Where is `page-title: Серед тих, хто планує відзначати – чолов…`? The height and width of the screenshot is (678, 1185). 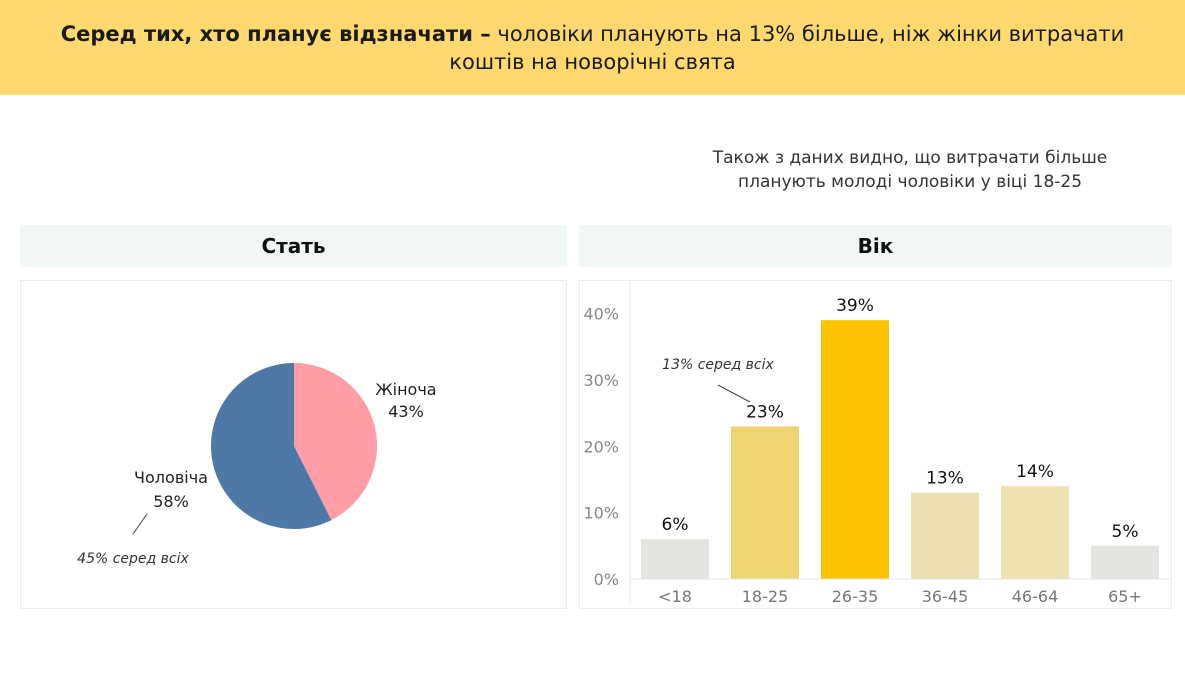 page-title: Серед тих, хто планує відзначати – чолов… is located at coordinates (592, 48).